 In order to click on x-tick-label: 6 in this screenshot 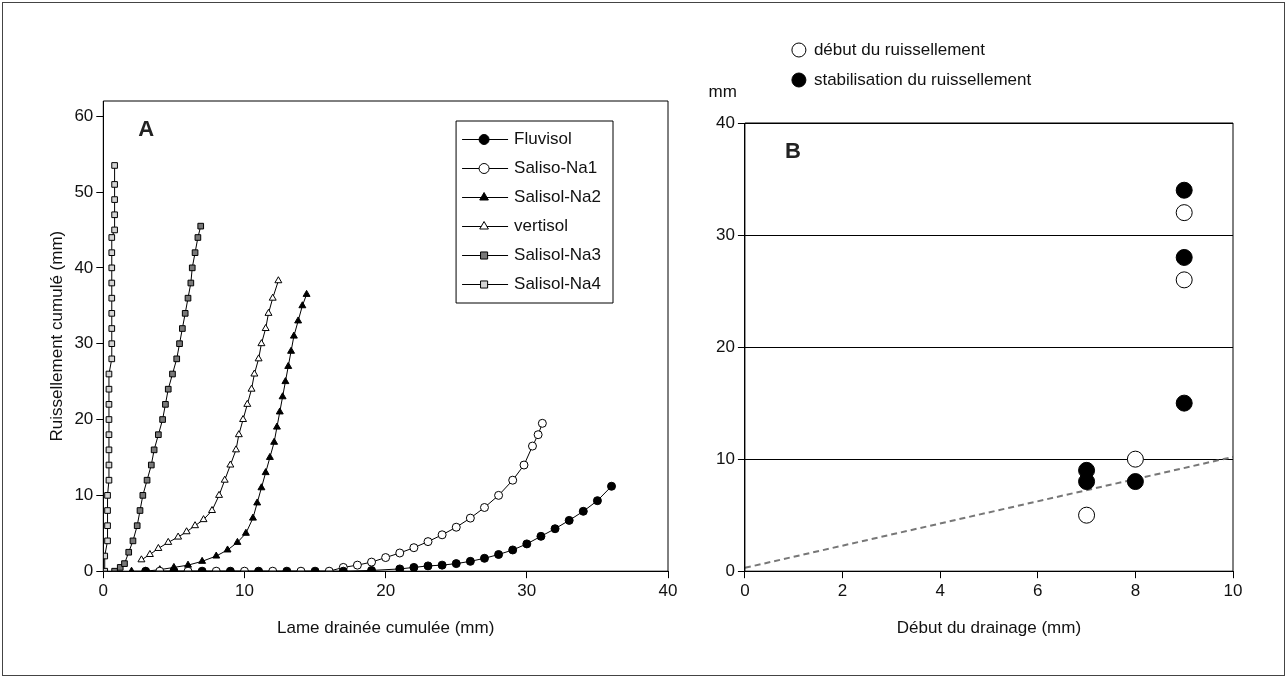, I will do `click(1038, 591)`.